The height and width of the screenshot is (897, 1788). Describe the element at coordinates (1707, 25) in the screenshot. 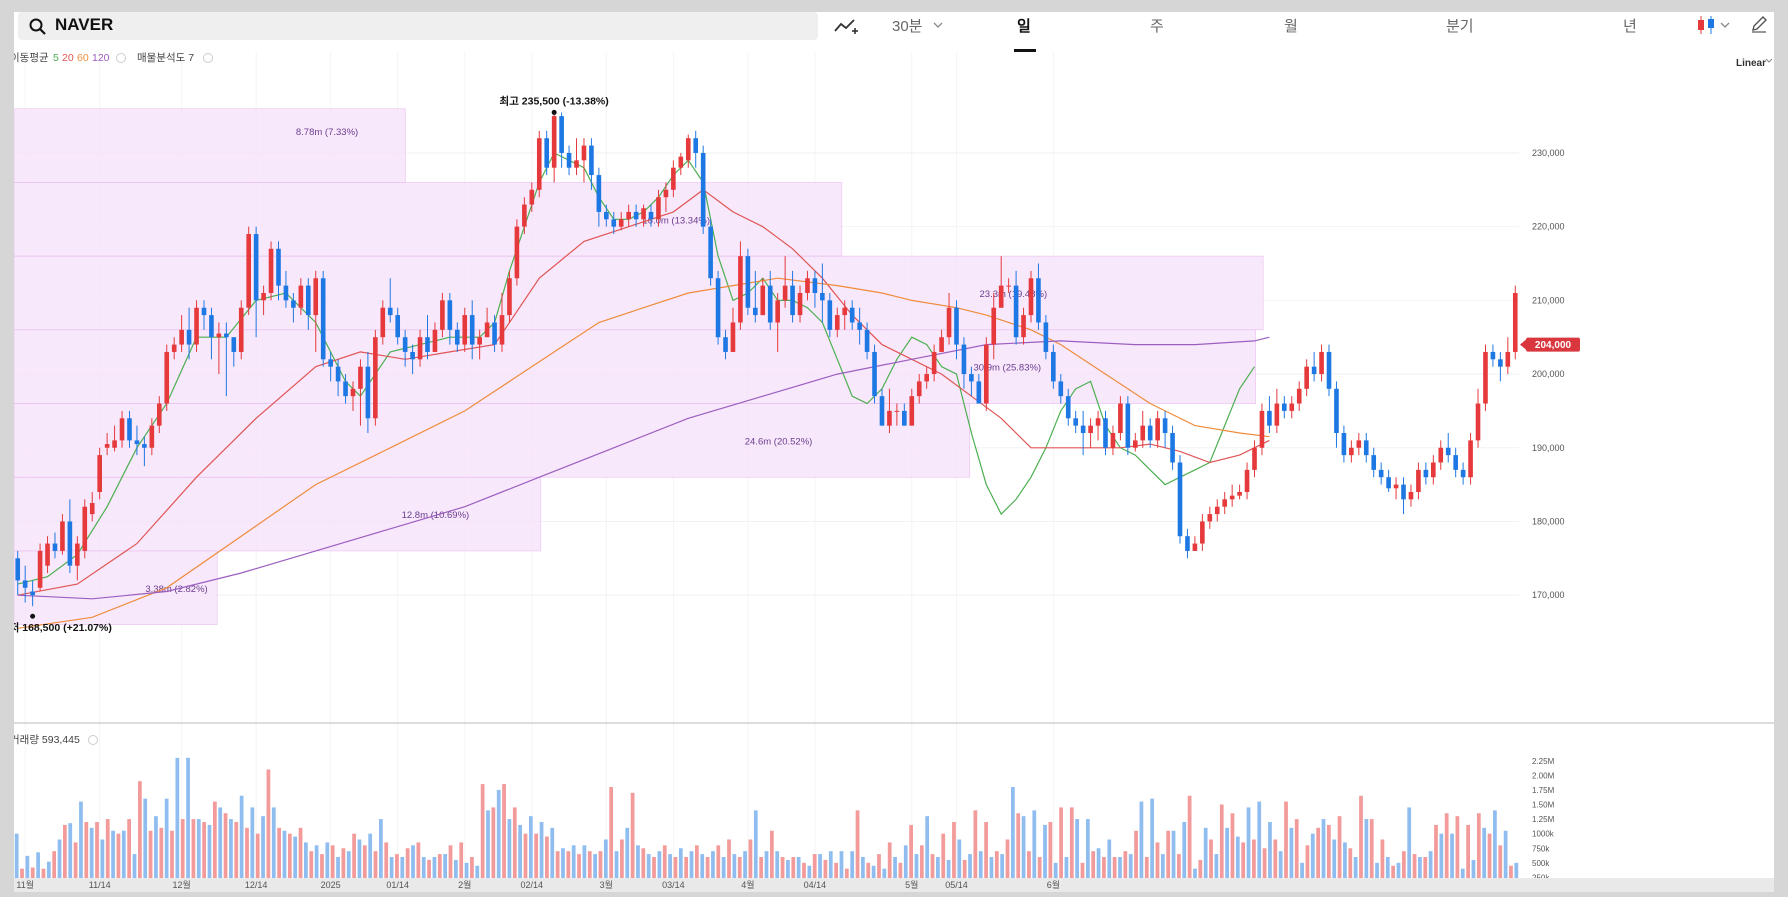

I see `candle-type-icon` at that location.